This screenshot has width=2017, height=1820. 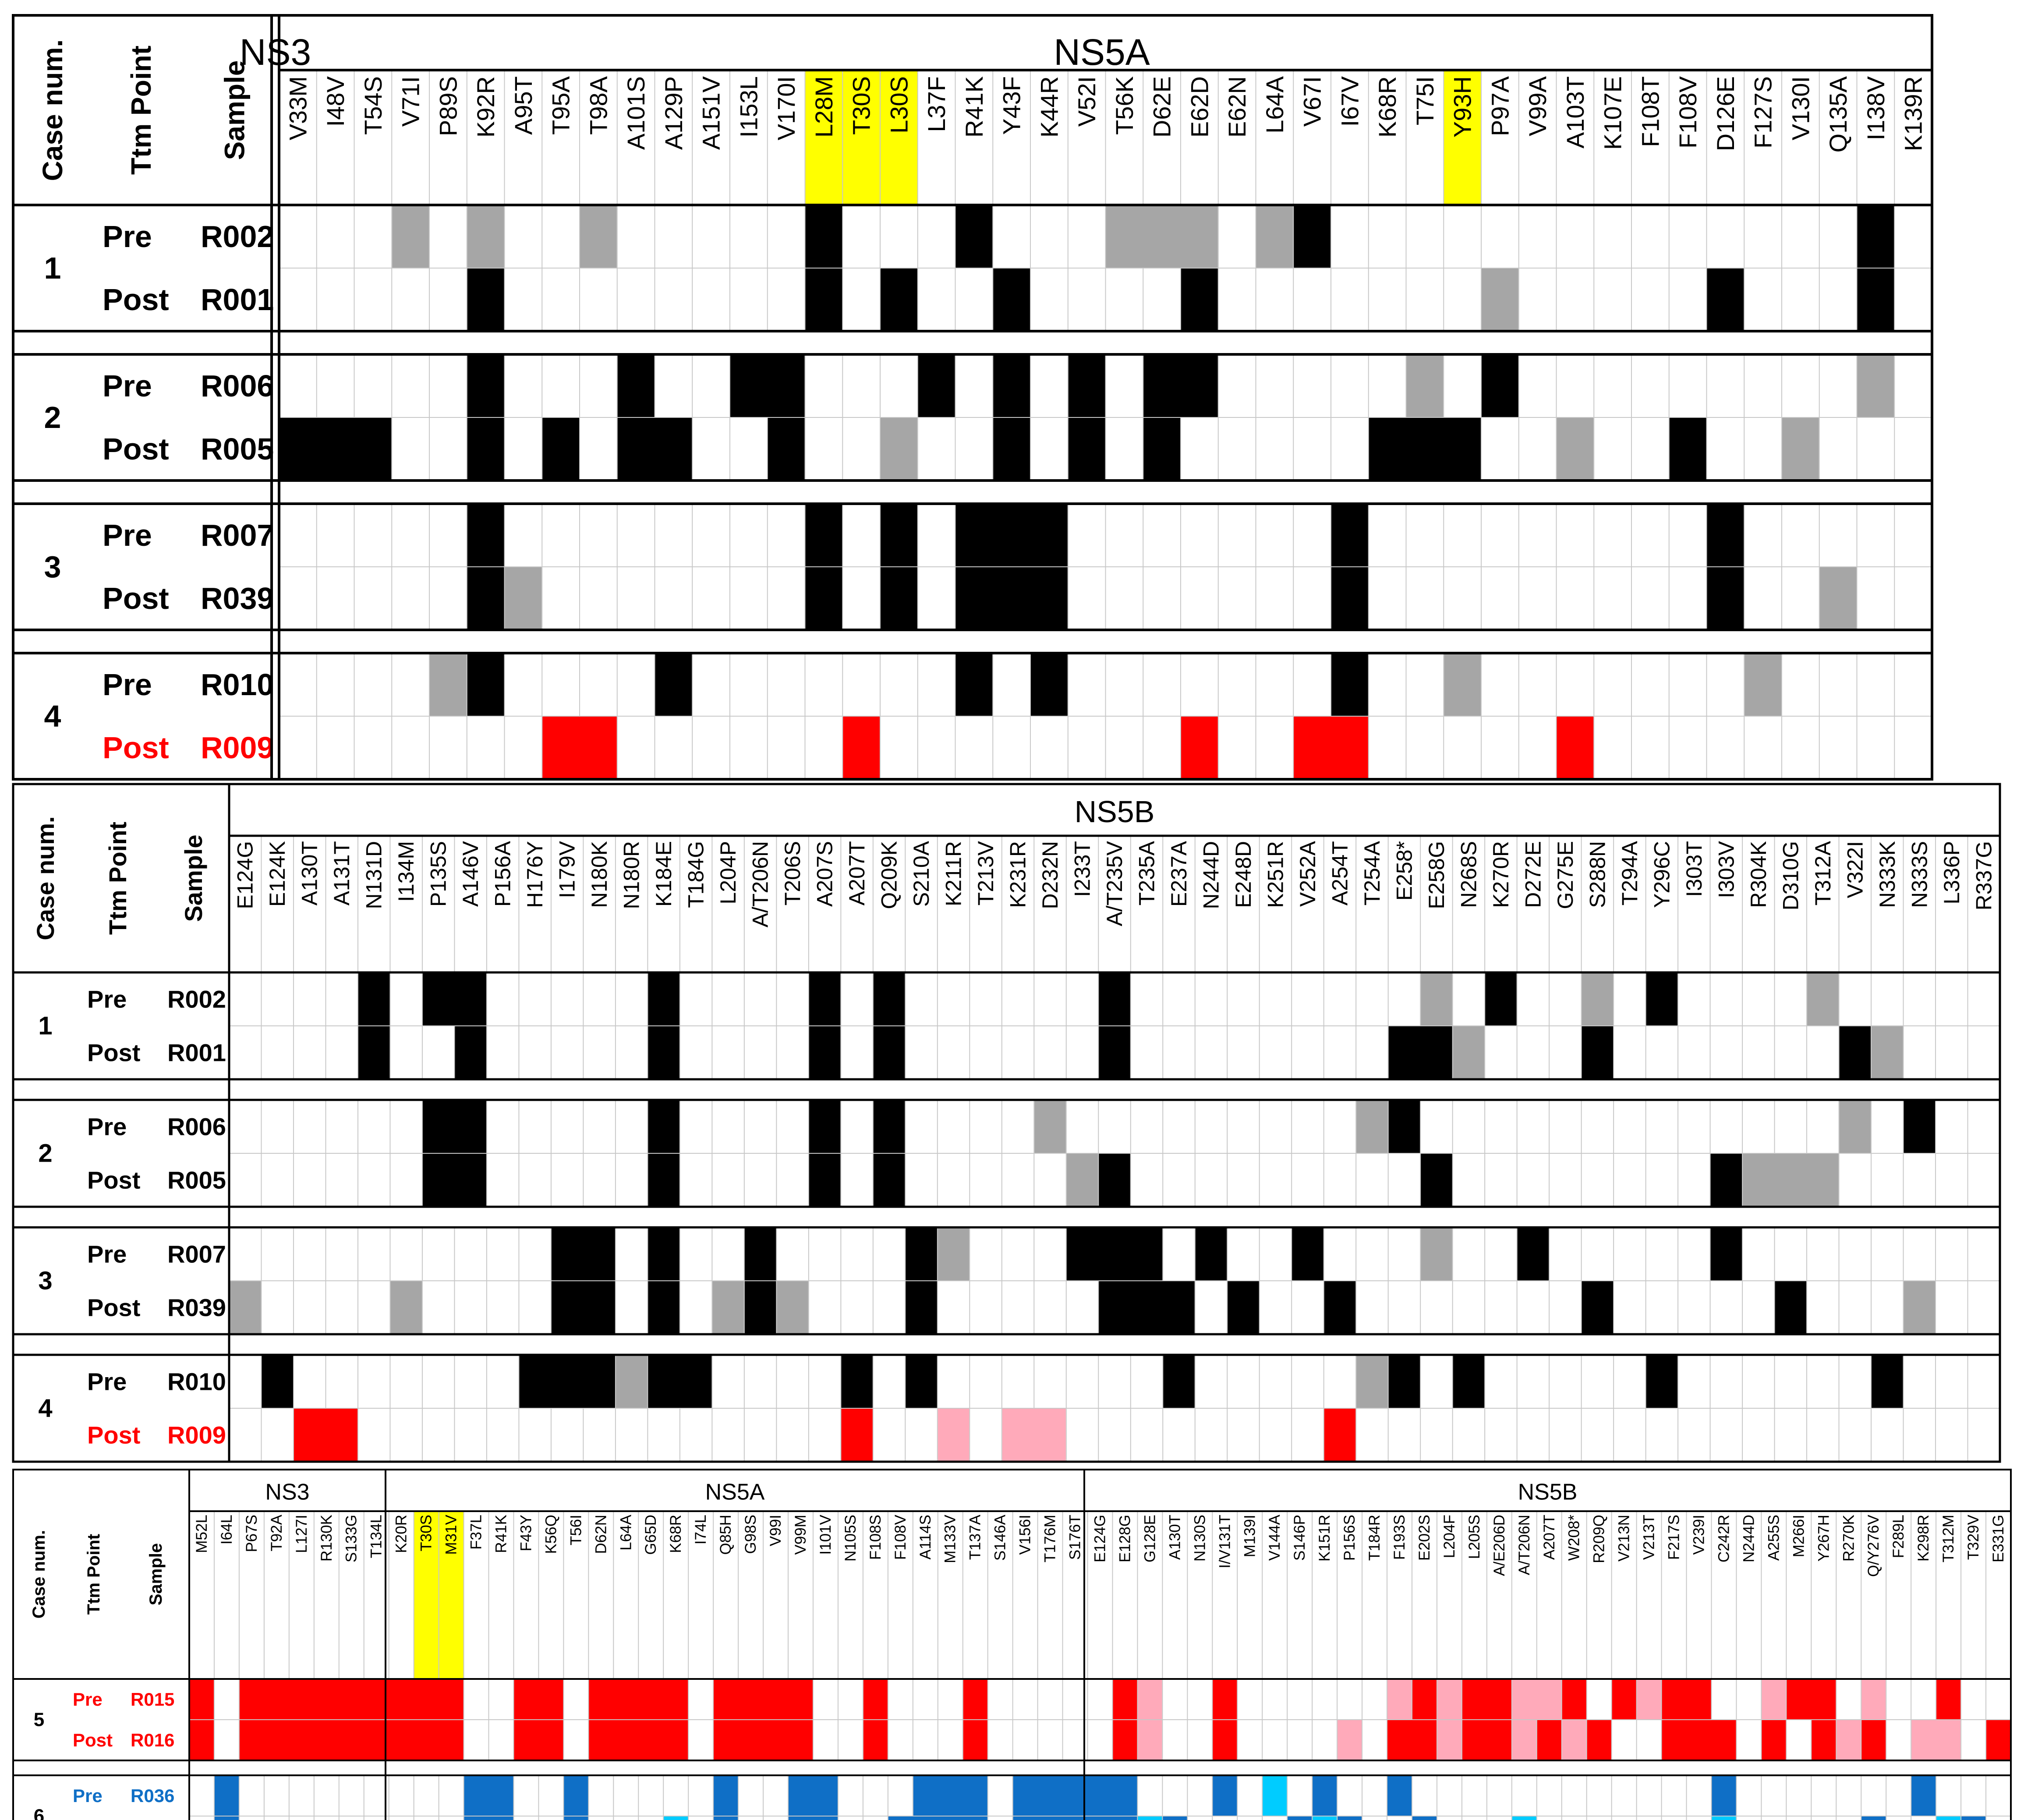 What do you see at coordinates (226, 1529) in the screenshot?
I see `column-label: I64L` at bounding box center [226, 1529].